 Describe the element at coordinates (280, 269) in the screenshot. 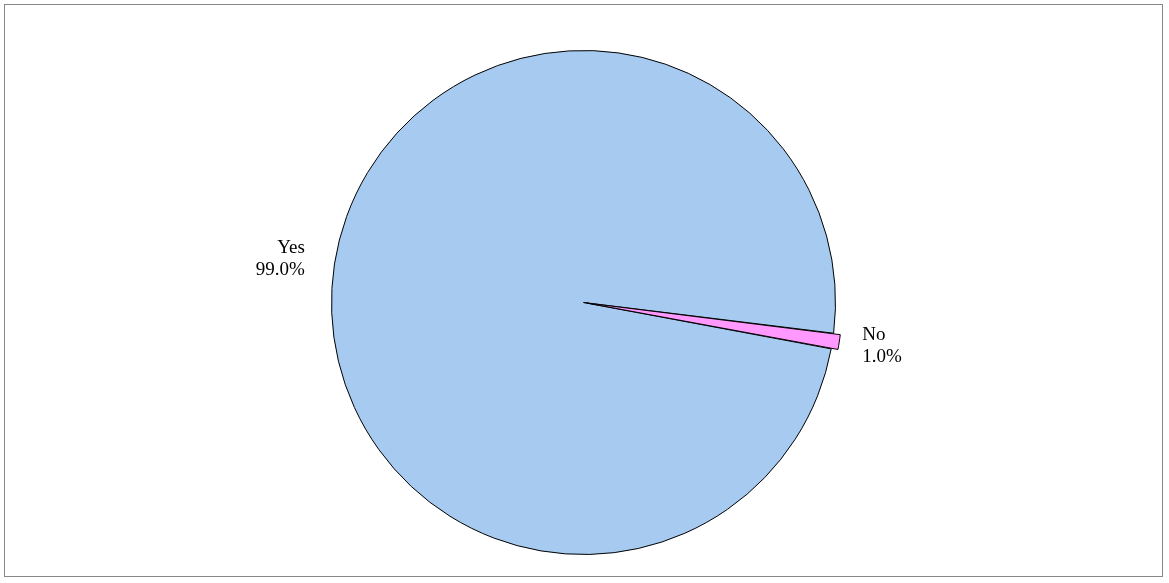

I see `data-label: 99.0%` at that location.